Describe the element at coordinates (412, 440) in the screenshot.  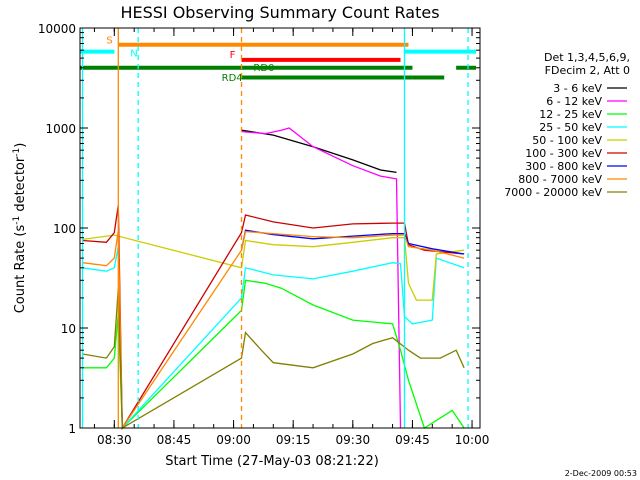
I see `x-tick-label: 09:45` at that location.